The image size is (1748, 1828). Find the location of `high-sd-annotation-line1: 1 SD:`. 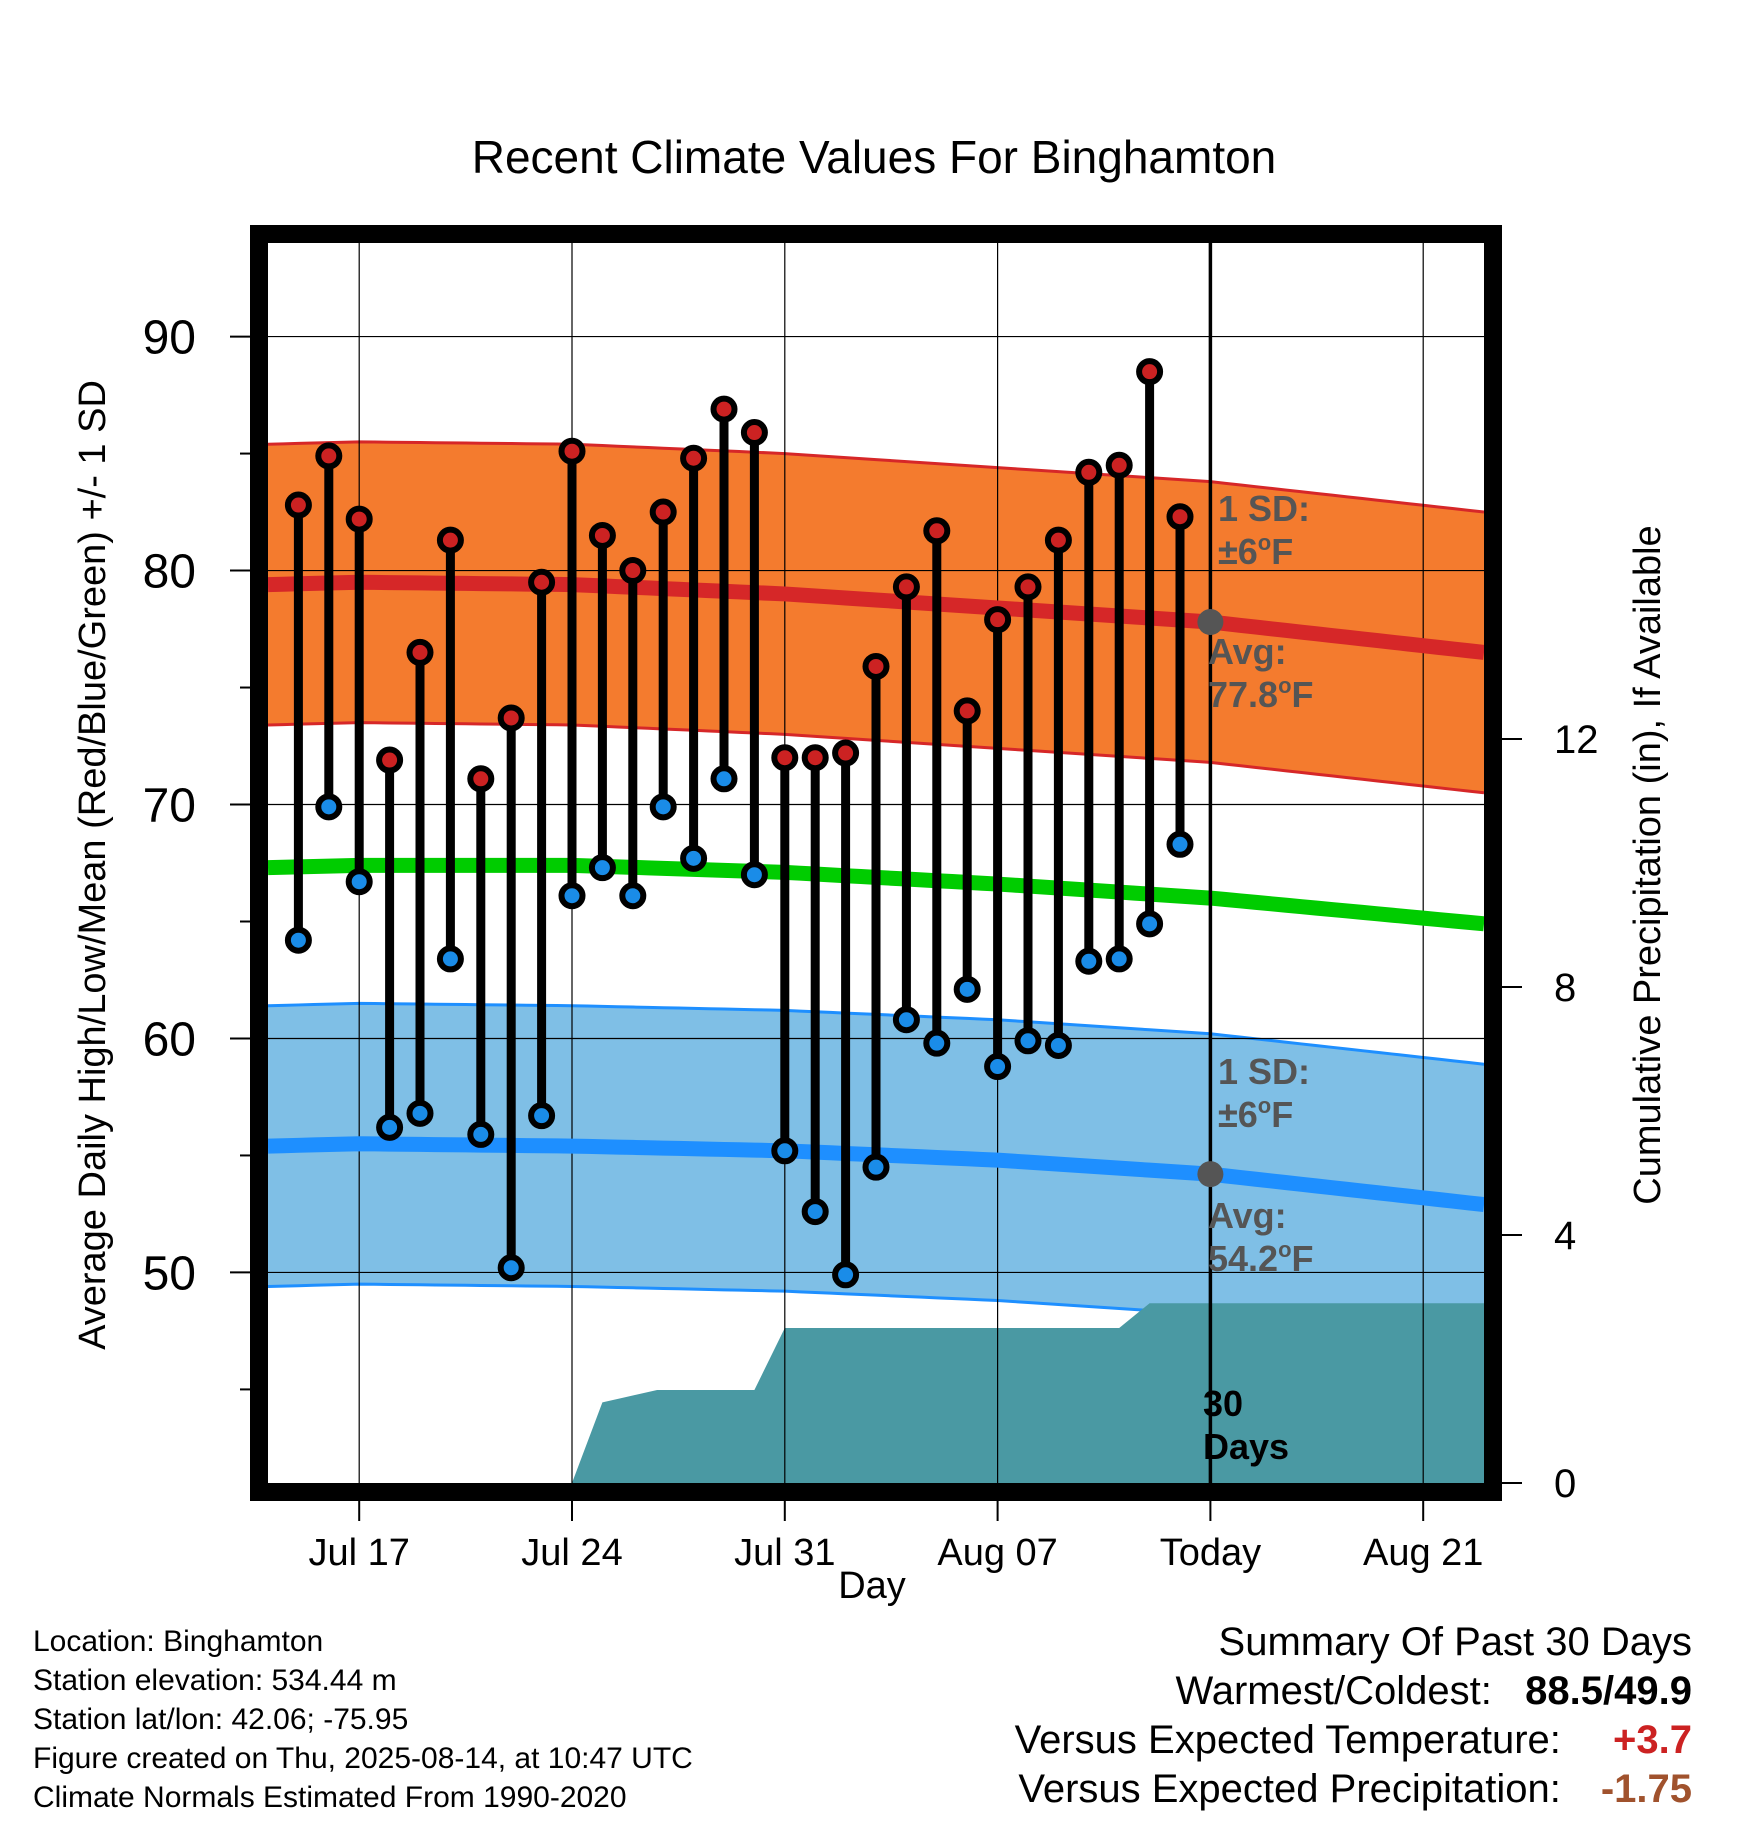

high-sd-annotation-line1: 1 SD: is located at coordinates (1264, 508).